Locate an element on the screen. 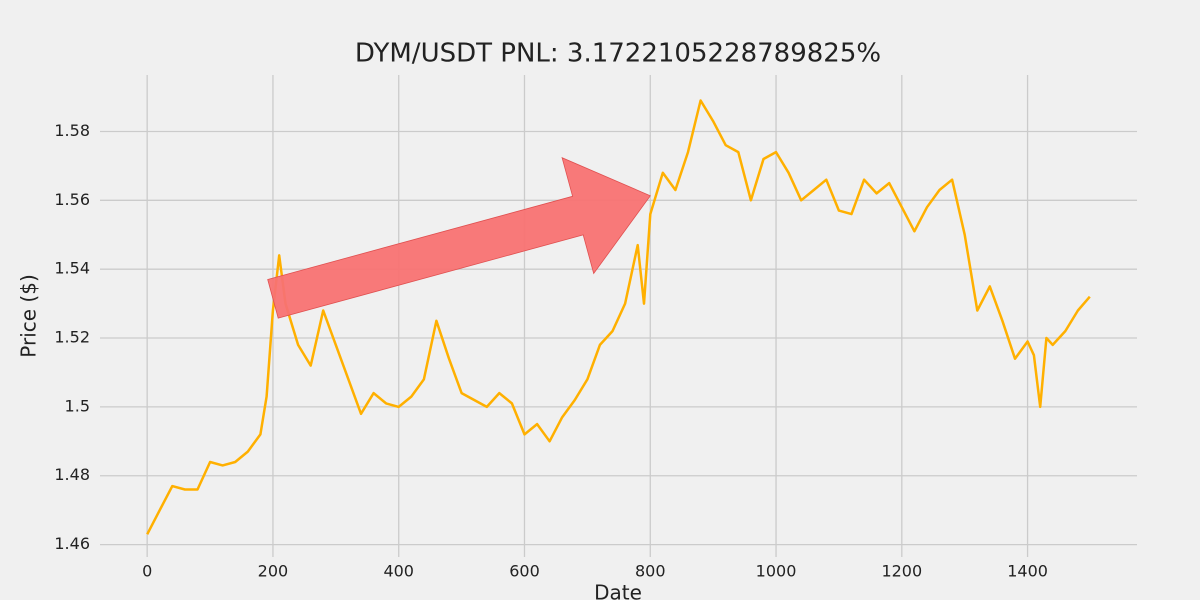 The width and height of the screenshot is (1200, 600). y-tick-label: 1.52 is located at coordinates (72, 337).